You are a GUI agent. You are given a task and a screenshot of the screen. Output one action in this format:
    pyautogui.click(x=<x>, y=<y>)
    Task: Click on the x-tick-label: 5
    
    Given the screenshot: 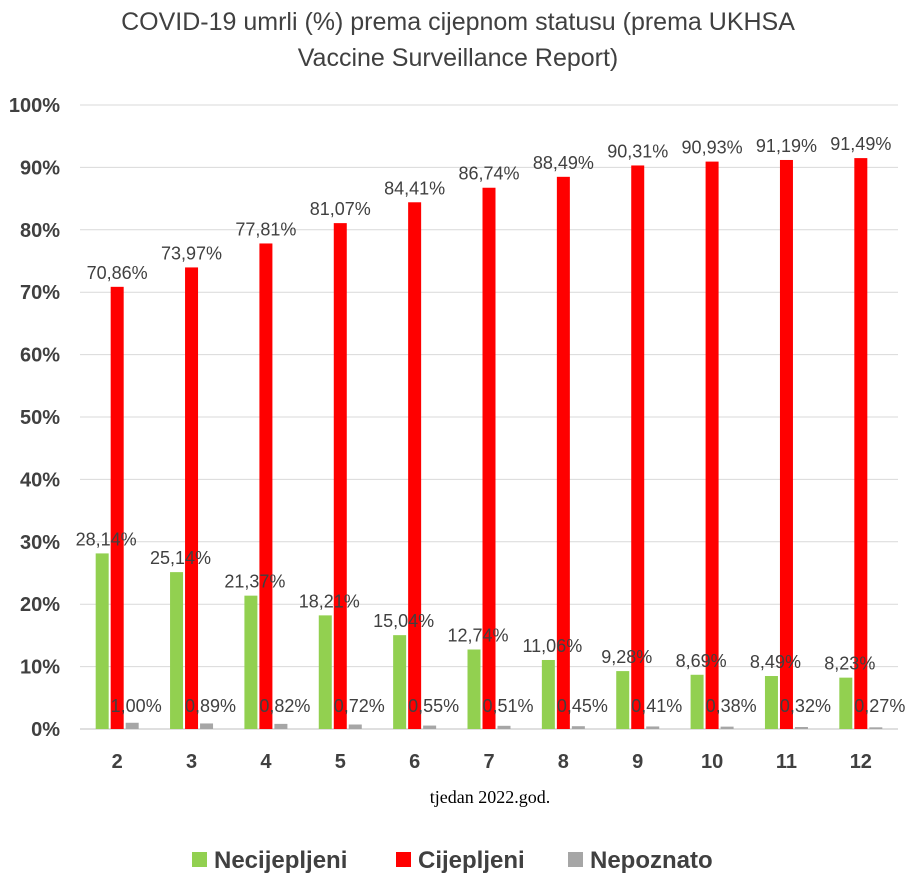 What is the action you would take?
    pyautogui.click(x=340, y=762)
    